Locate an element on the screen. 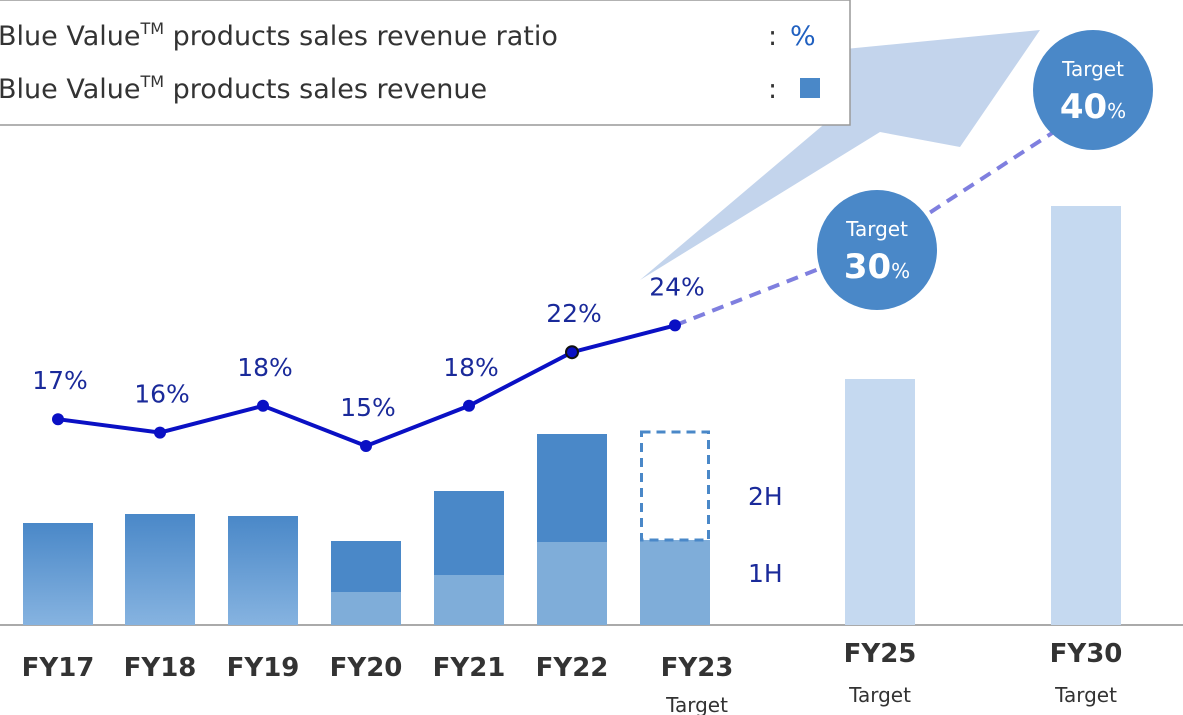 The height and width of the screenshot is (715, 1183). series-label: 1H is located at coordinates (765, 573).